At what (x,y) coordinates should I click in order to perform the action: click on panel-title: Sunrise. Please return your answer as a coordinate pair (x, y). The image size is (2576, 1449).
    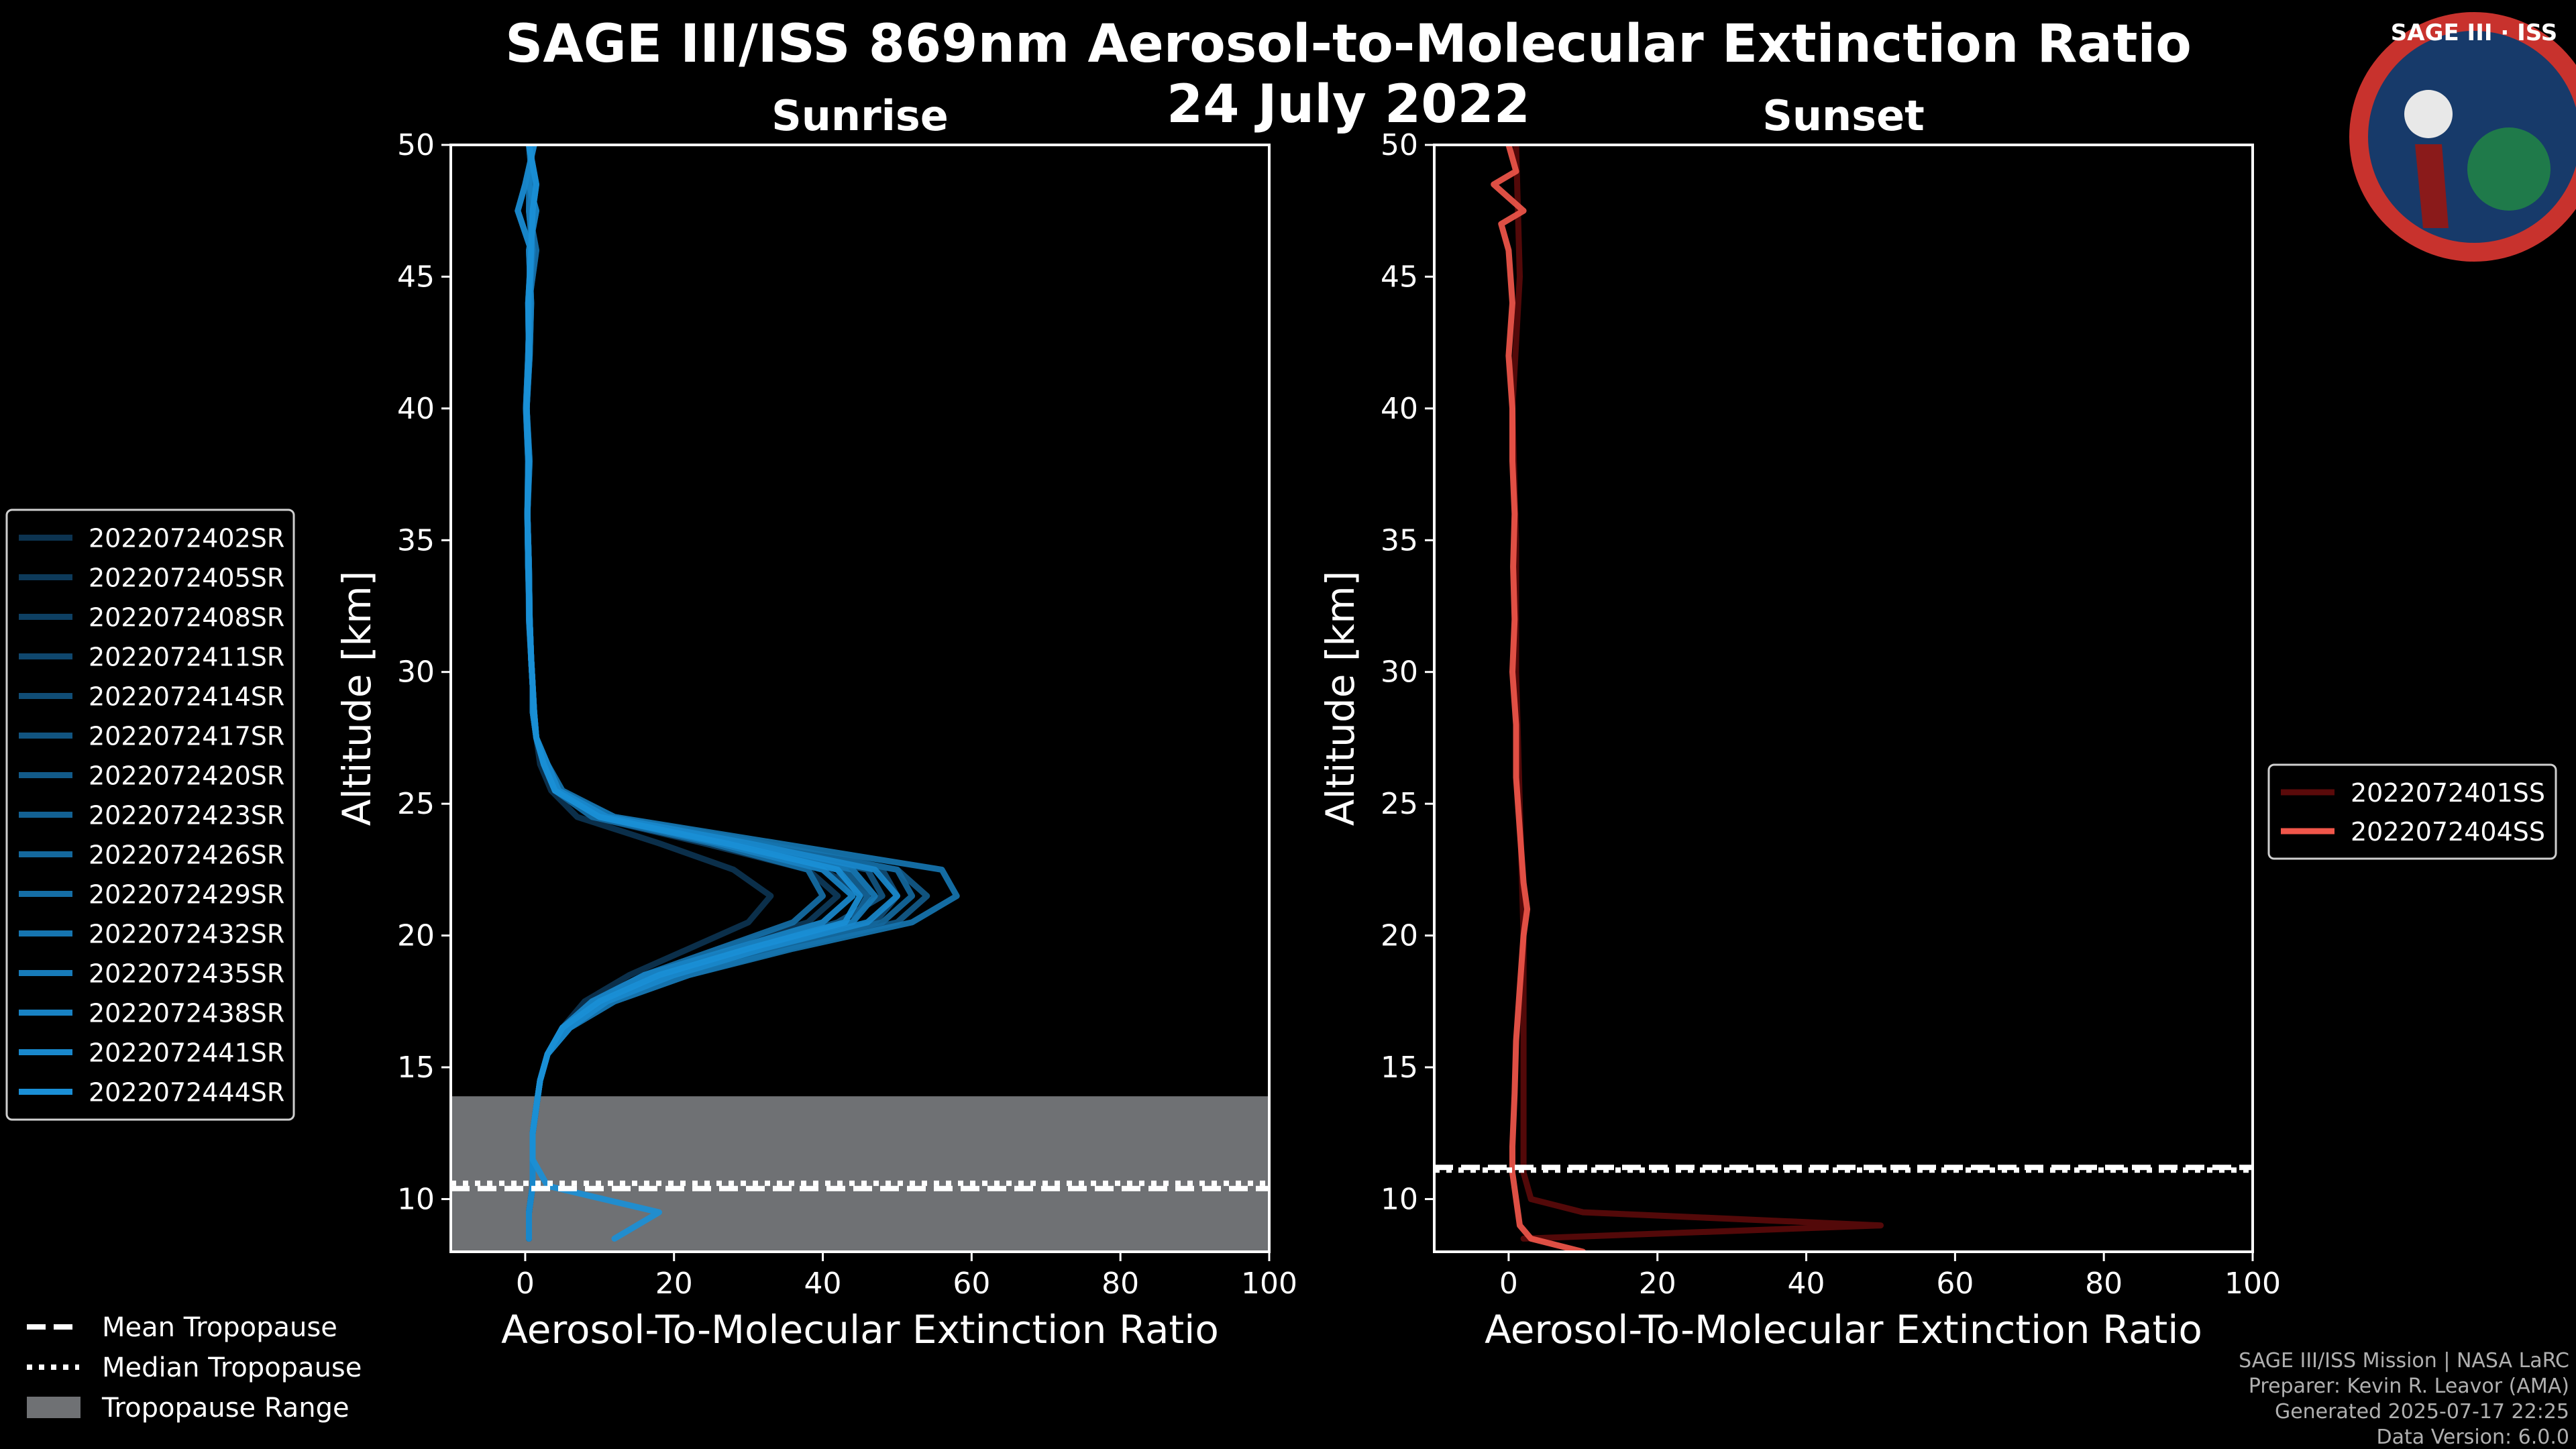
    Looking at the image, I should click on (860, 115).